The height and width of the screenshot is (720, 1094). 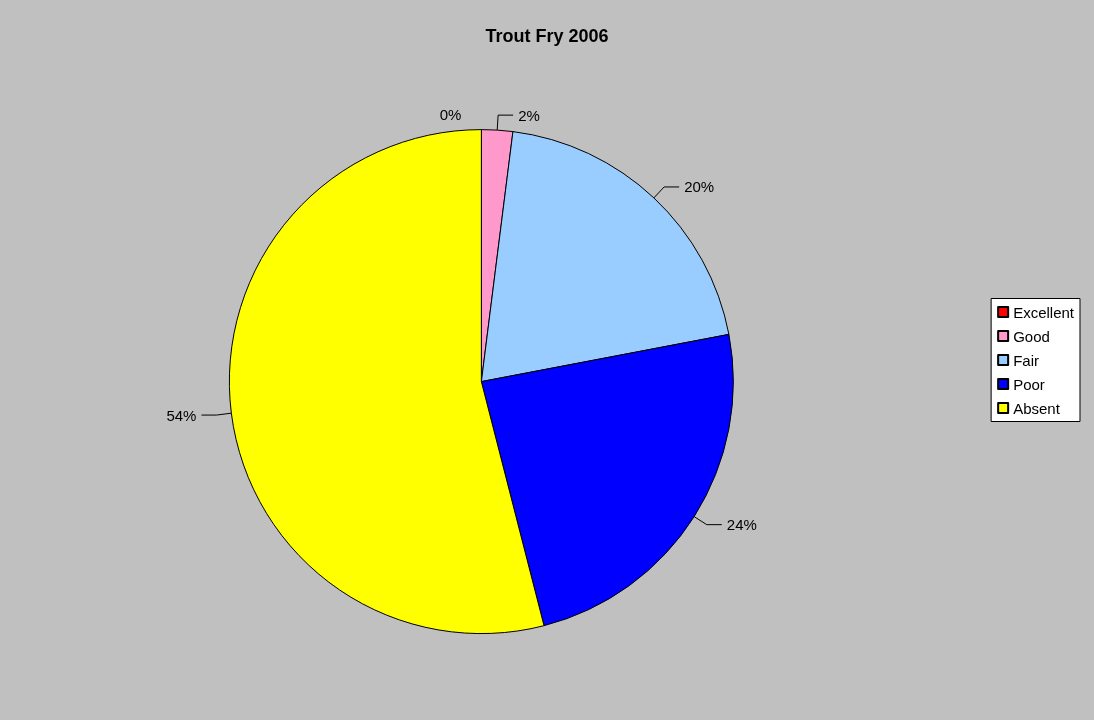 What do you see at coordinates (181, 415) in the screenshot?
I see `data-label: 54%` at bounding box center [181, 415].